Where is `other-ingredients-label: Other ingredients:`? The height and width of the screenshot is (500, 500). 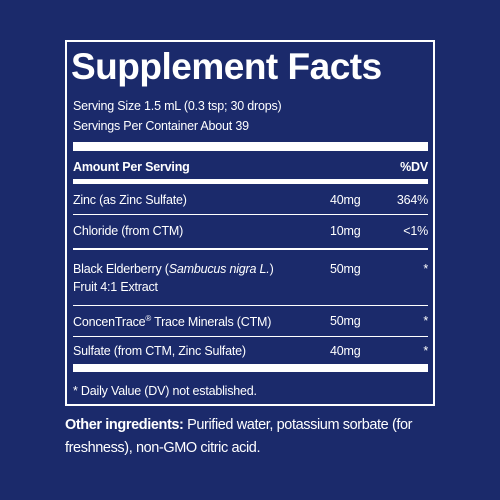 other-ingredients-label: Other ingredients: is located at coordinates (124, 425).